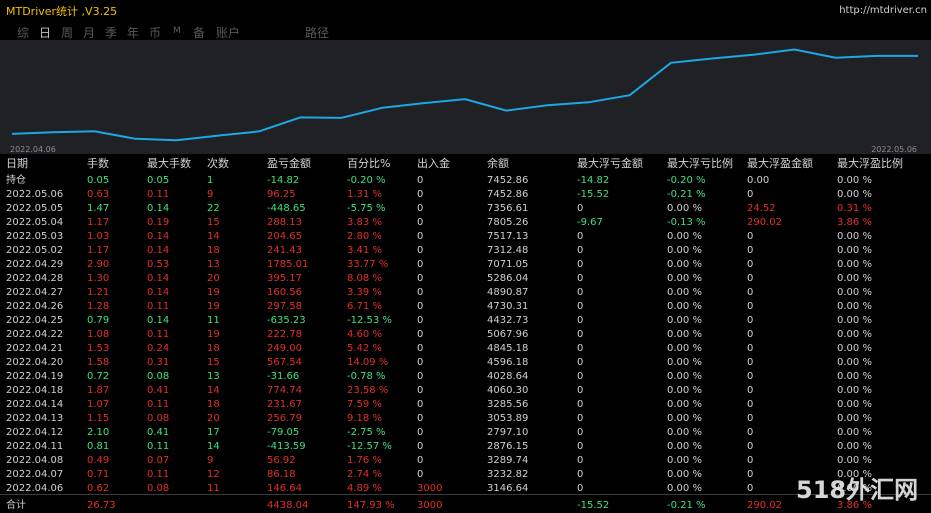  I want to click on chart-start-date: 2022.04.06, so click(33, 149).